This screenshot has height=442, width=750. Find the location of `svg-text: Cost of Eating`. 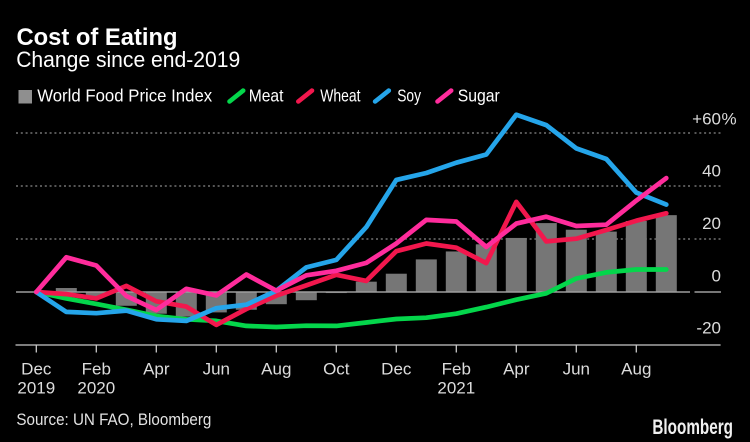

svg-text: Cost of Eating is located at coordinates (97, 37).